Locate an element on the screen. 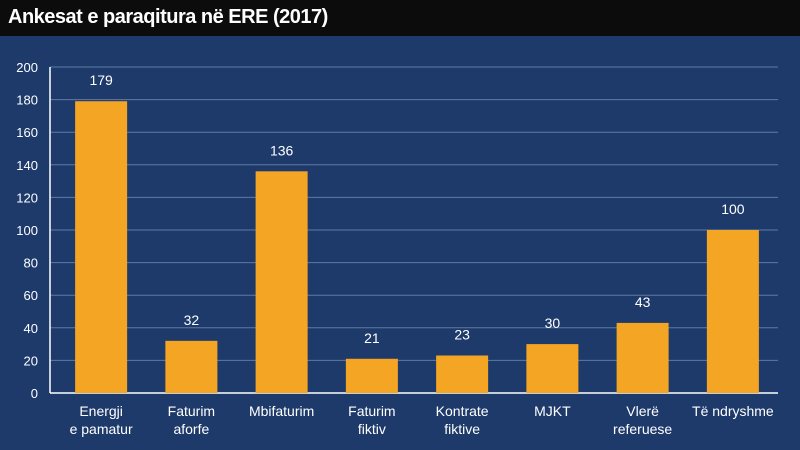  y-tick-label: 80 is located at coordinates (31, 263).